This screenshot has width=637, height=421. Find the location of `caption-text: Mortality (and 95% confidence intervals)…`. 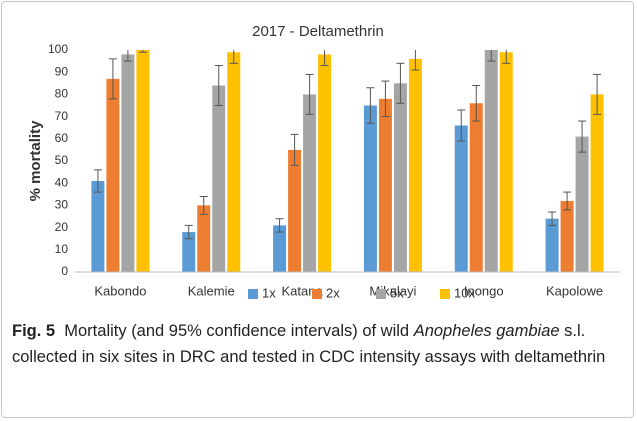

caption-text: Mortality (and 95% confidence intervals)… is located at coordinates (239, 331).